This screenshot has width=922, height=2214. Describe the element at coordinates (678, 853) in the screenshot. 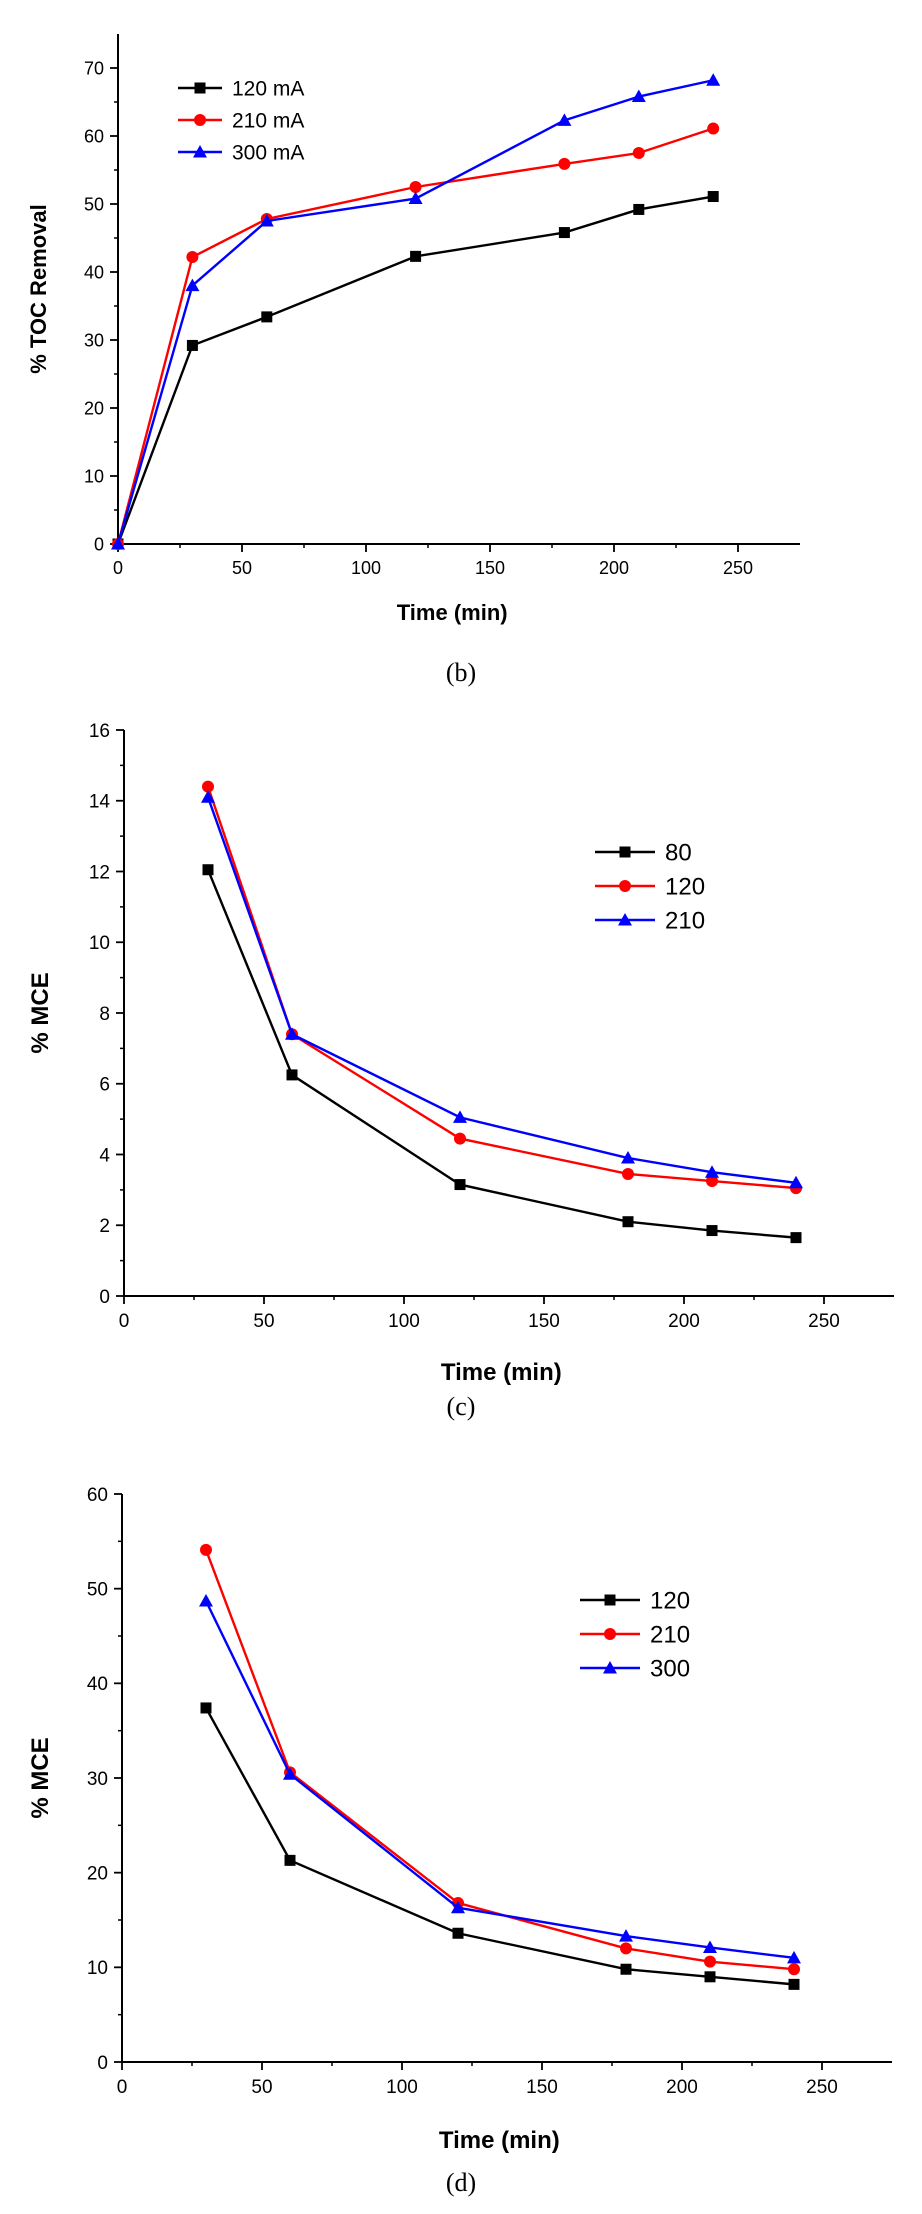

I see `legend-label: 80` at that location.